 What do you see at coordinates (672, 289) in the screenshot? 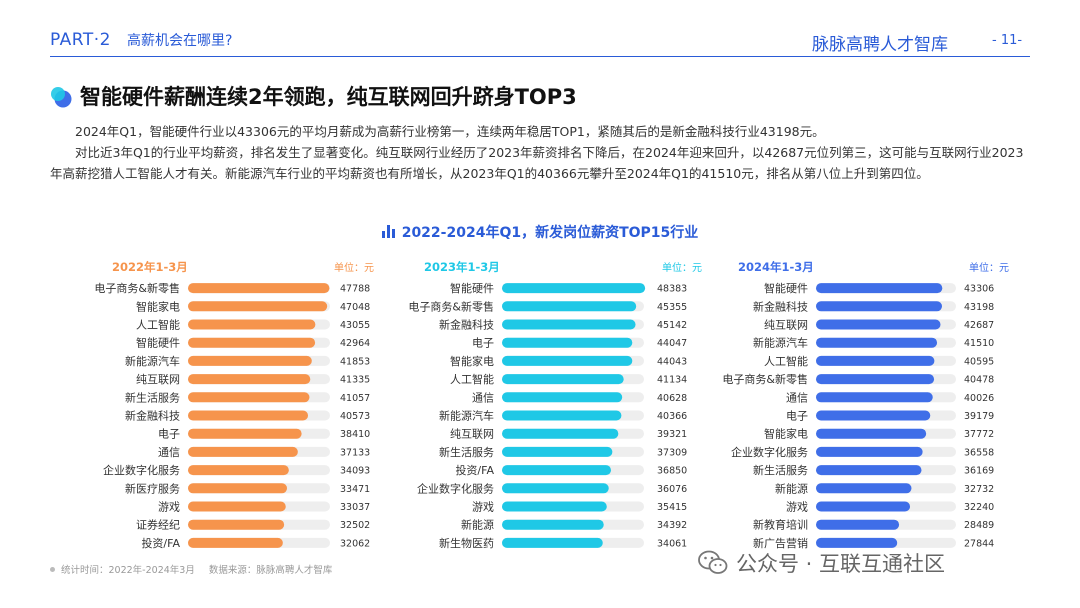
I see `value-label: 48383` at bounding box center [672, 289].